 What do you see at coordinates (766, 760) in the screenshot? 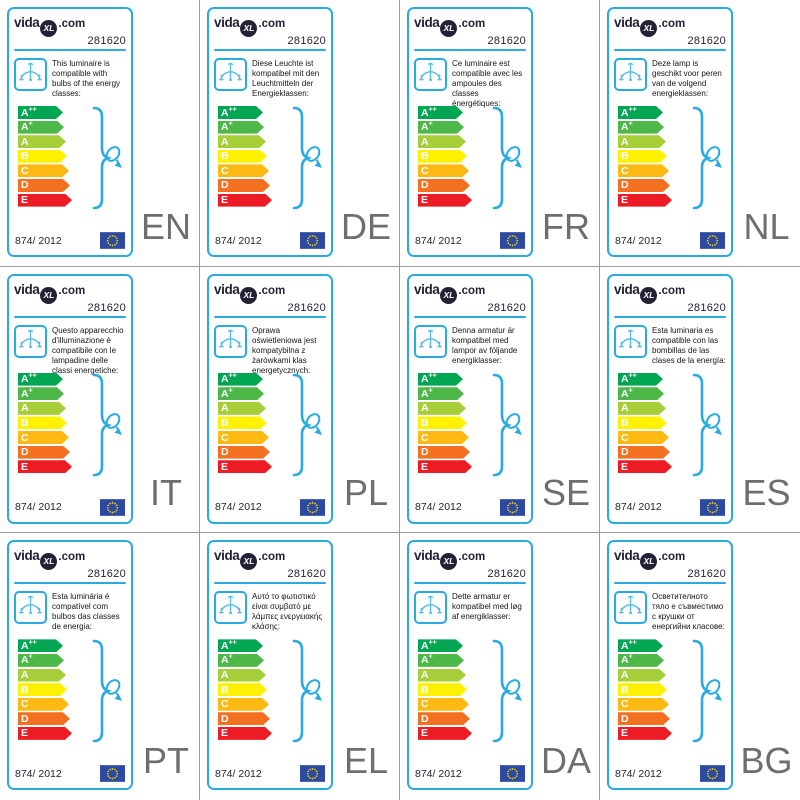
I see `language-code: BG` at bounding box center [766, 760].